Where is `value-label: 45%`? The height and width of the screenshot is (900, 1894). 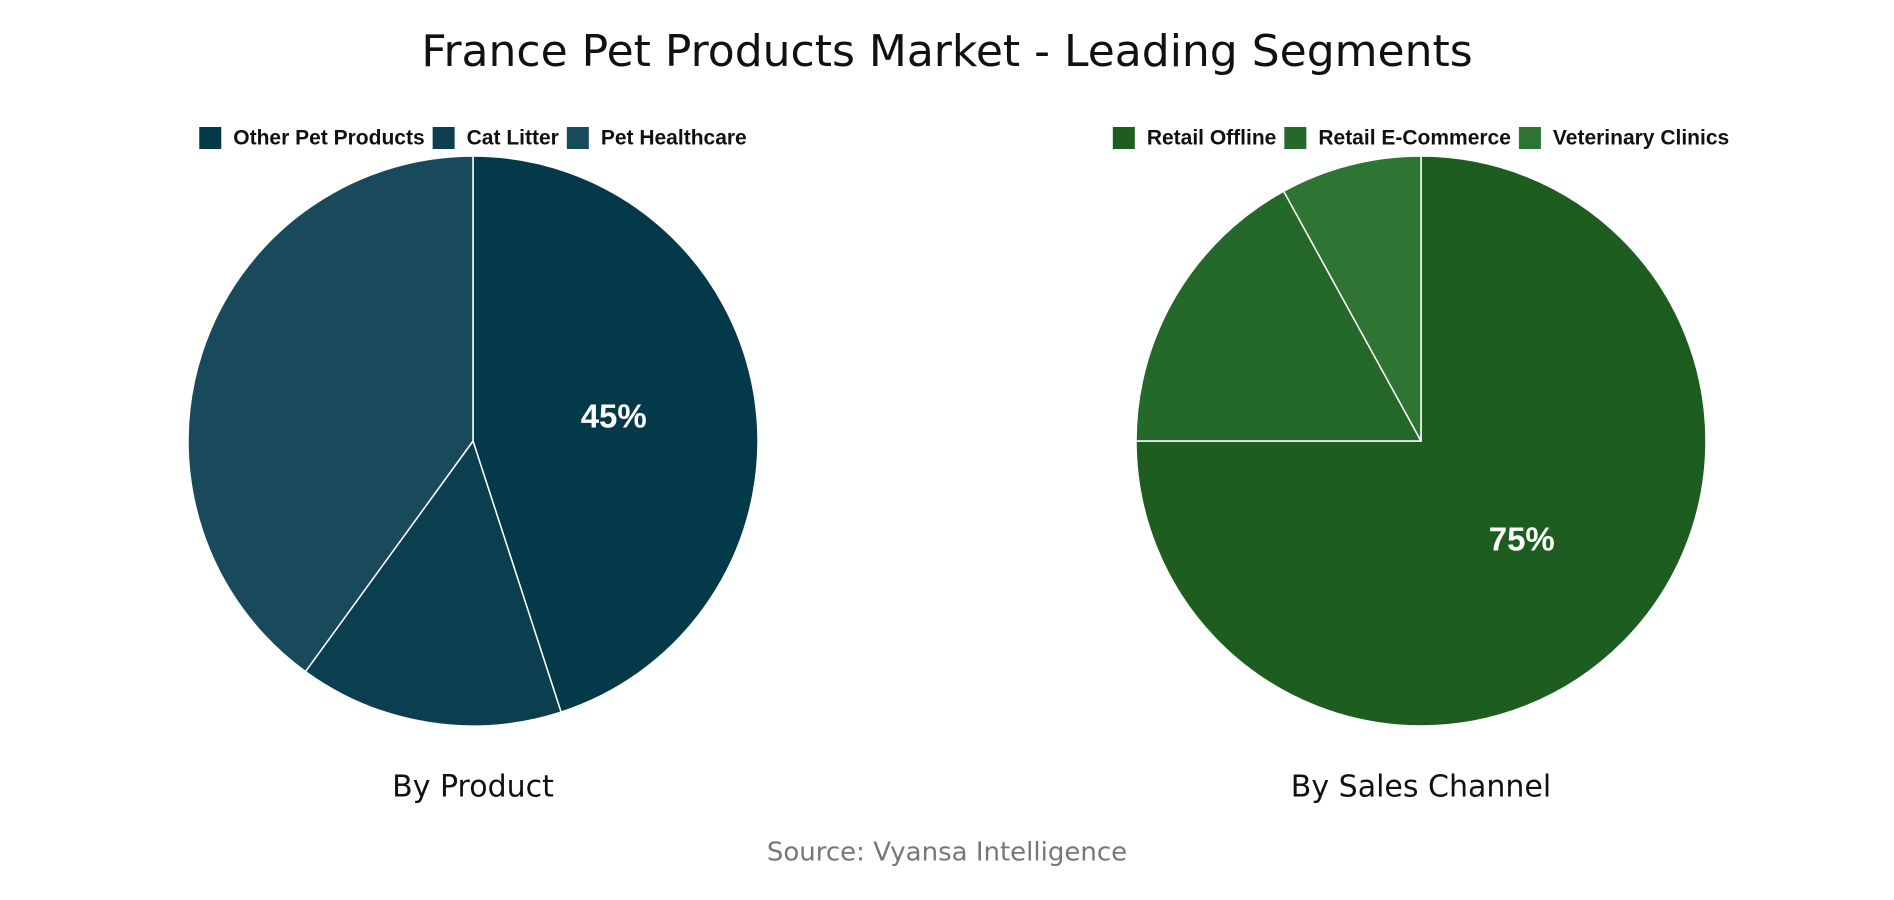 value-label: 45% is located at coordinates (614, 415).